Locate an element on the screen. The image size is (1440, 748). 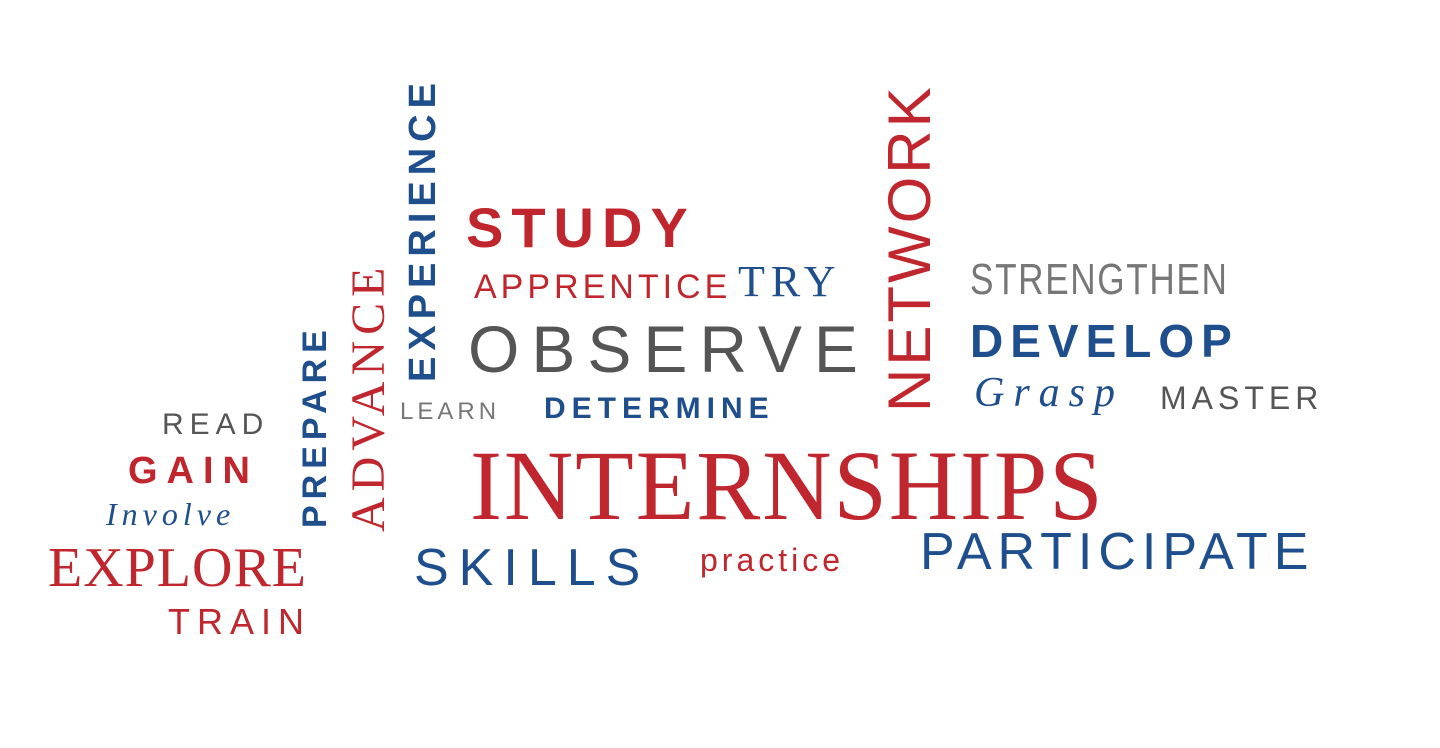
word-explore: EXPLORE is located at coordinates (177, 568).